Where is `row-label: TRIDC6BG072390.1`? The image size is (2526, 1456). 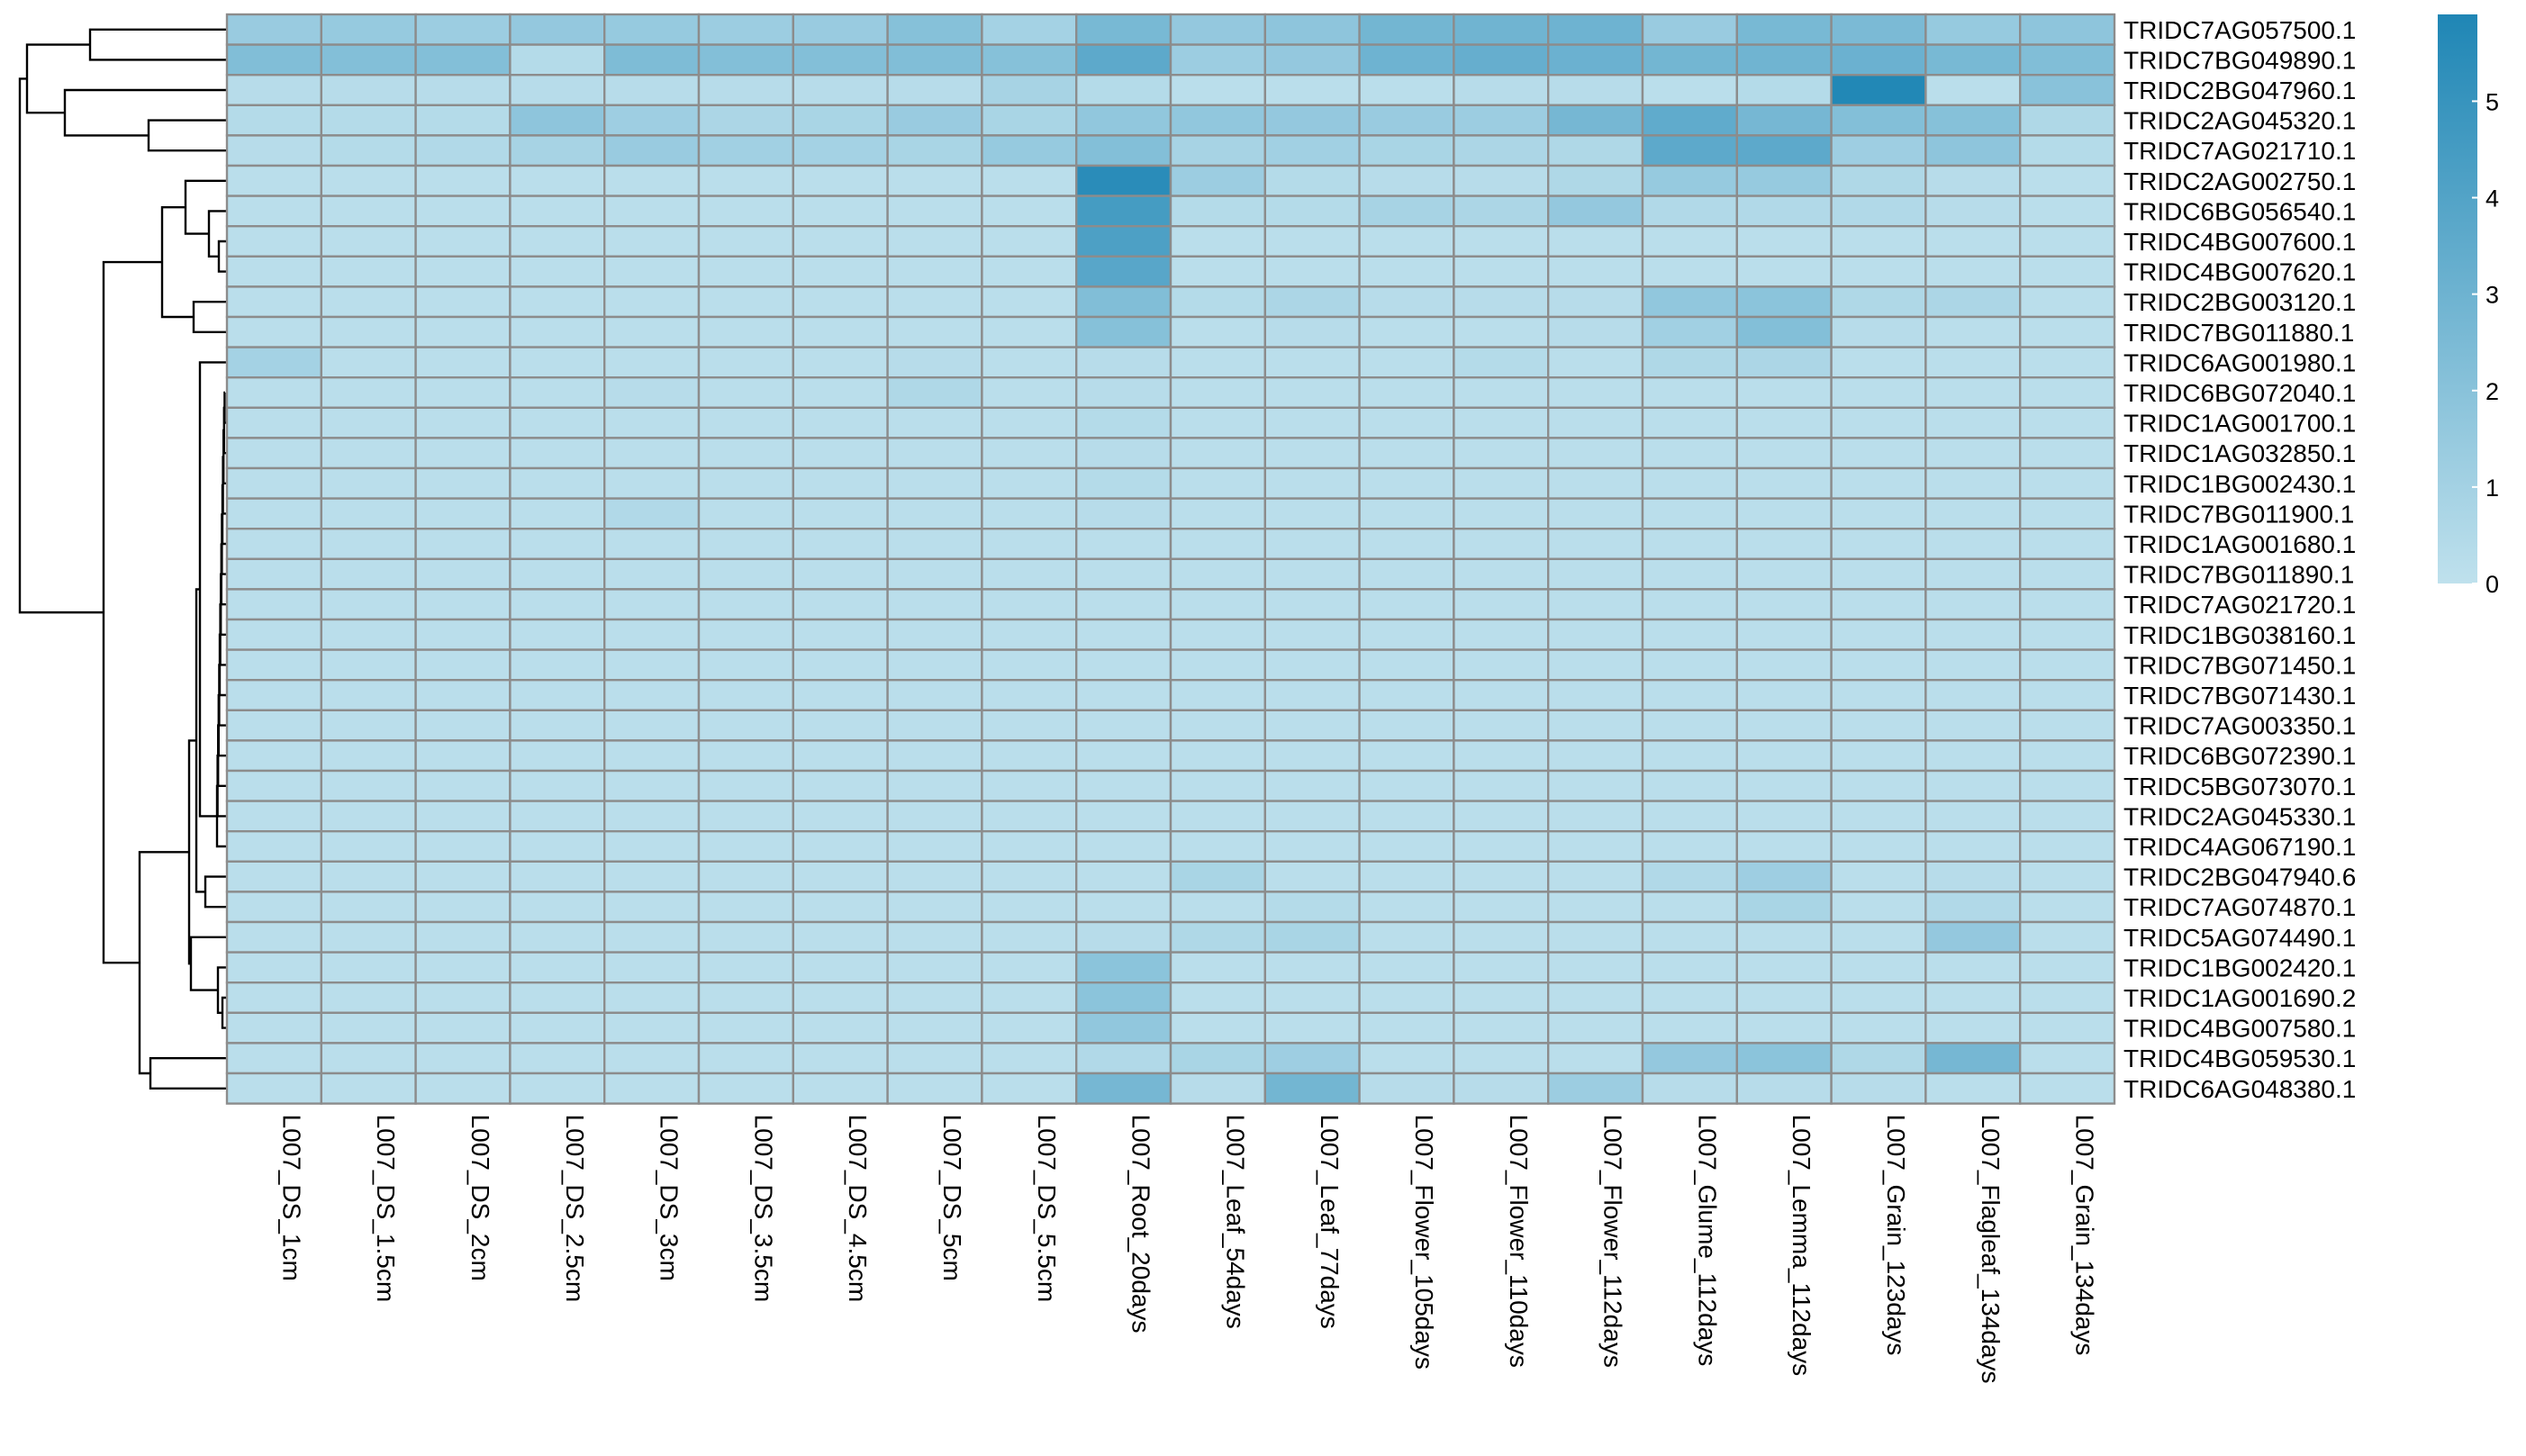
row-label: TRIDC6BG072390.1 is located at coordinates (2239, 756).